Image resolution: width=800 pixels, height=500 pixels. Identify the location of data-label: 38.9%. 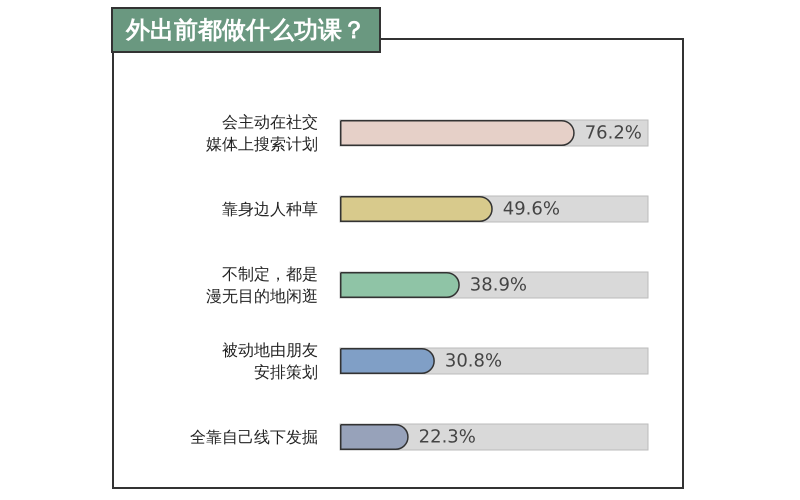
(498, 285).